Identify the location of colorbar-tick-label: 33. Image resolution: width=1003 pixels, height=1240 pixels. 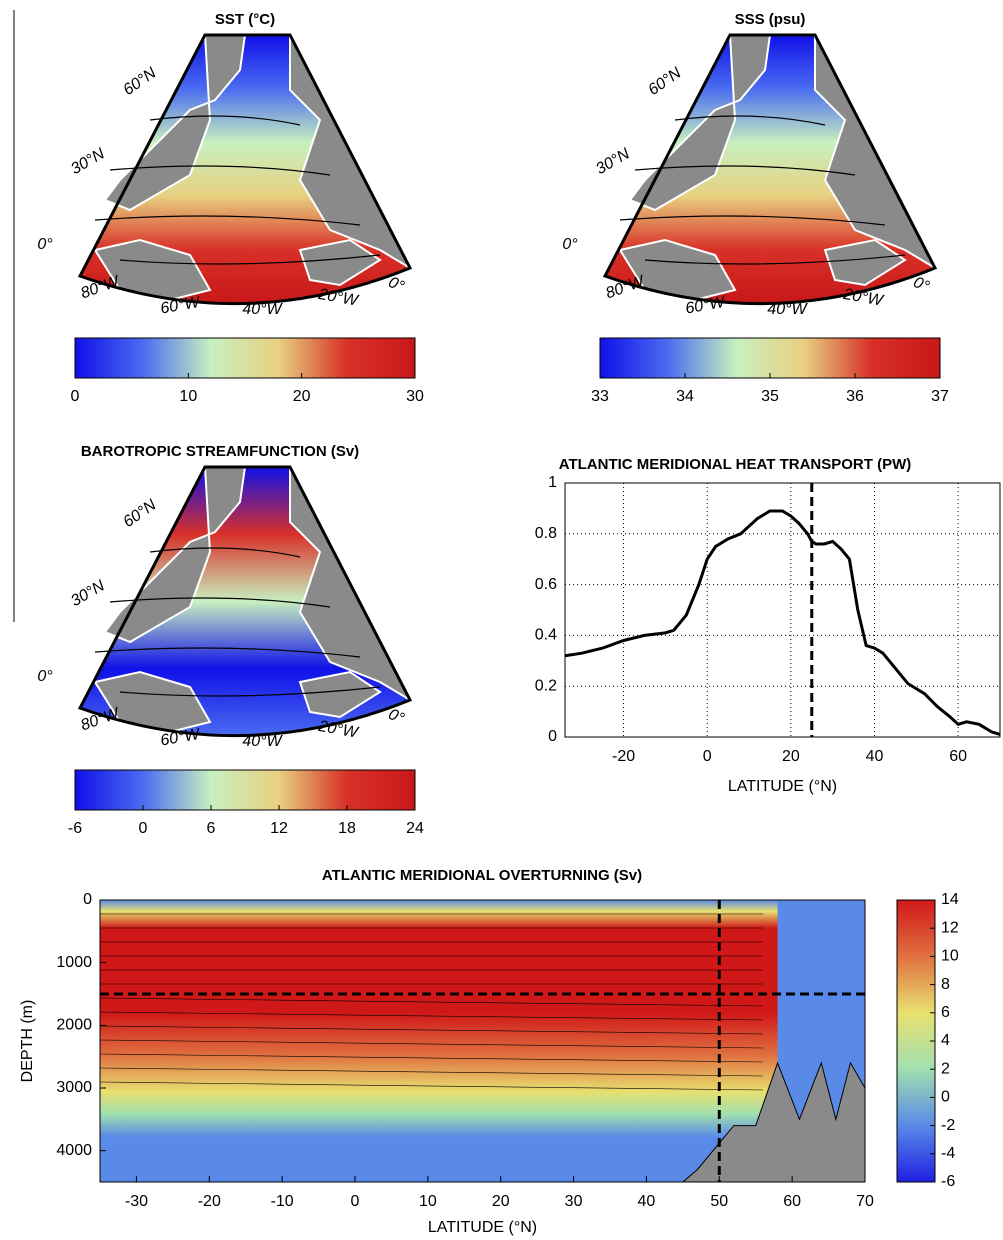
(600, 396).